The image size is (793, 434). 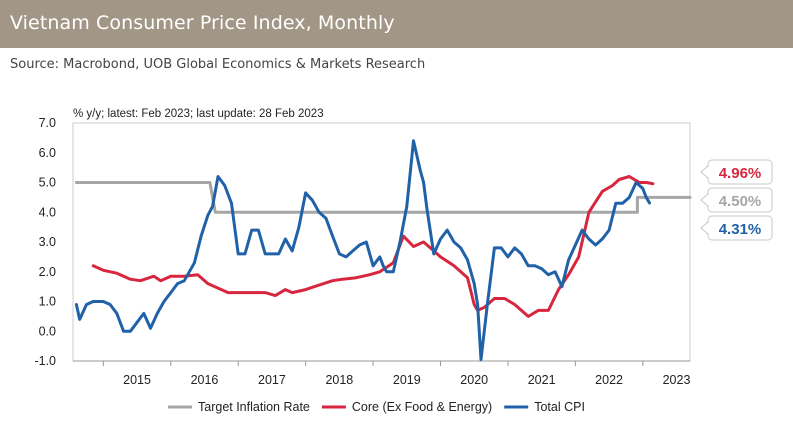 I want to click on x-tick-label: 2022, so click(x=609, y=380).